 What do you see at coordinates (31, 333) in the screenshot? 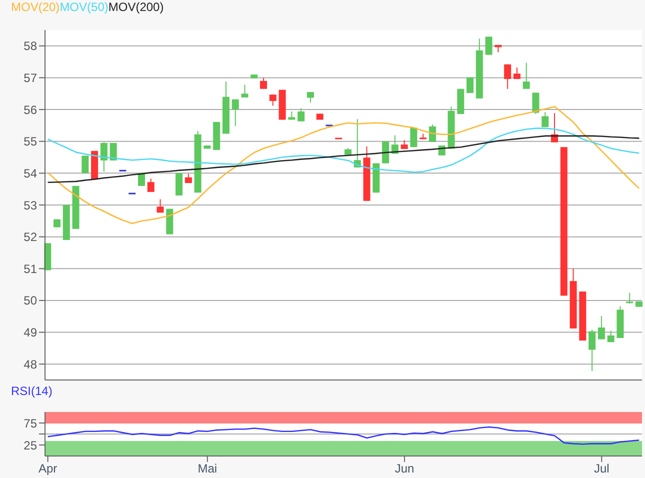
I see `y-tick-label: 49` at bounding box center [31, 333].